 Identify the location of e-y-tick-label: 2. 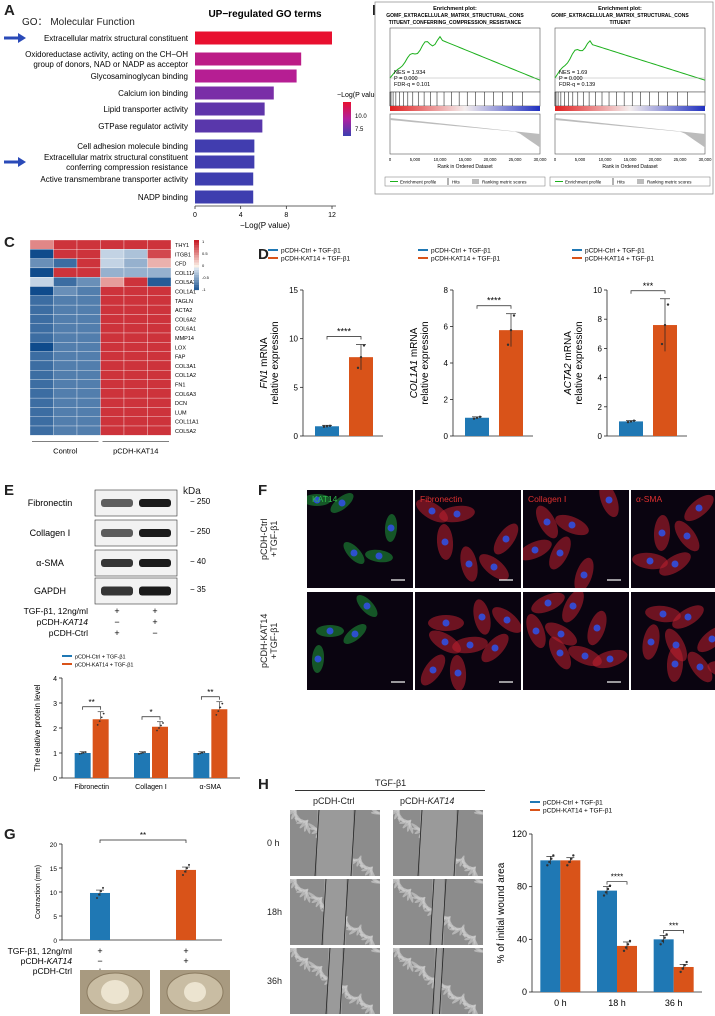
(55, 729).